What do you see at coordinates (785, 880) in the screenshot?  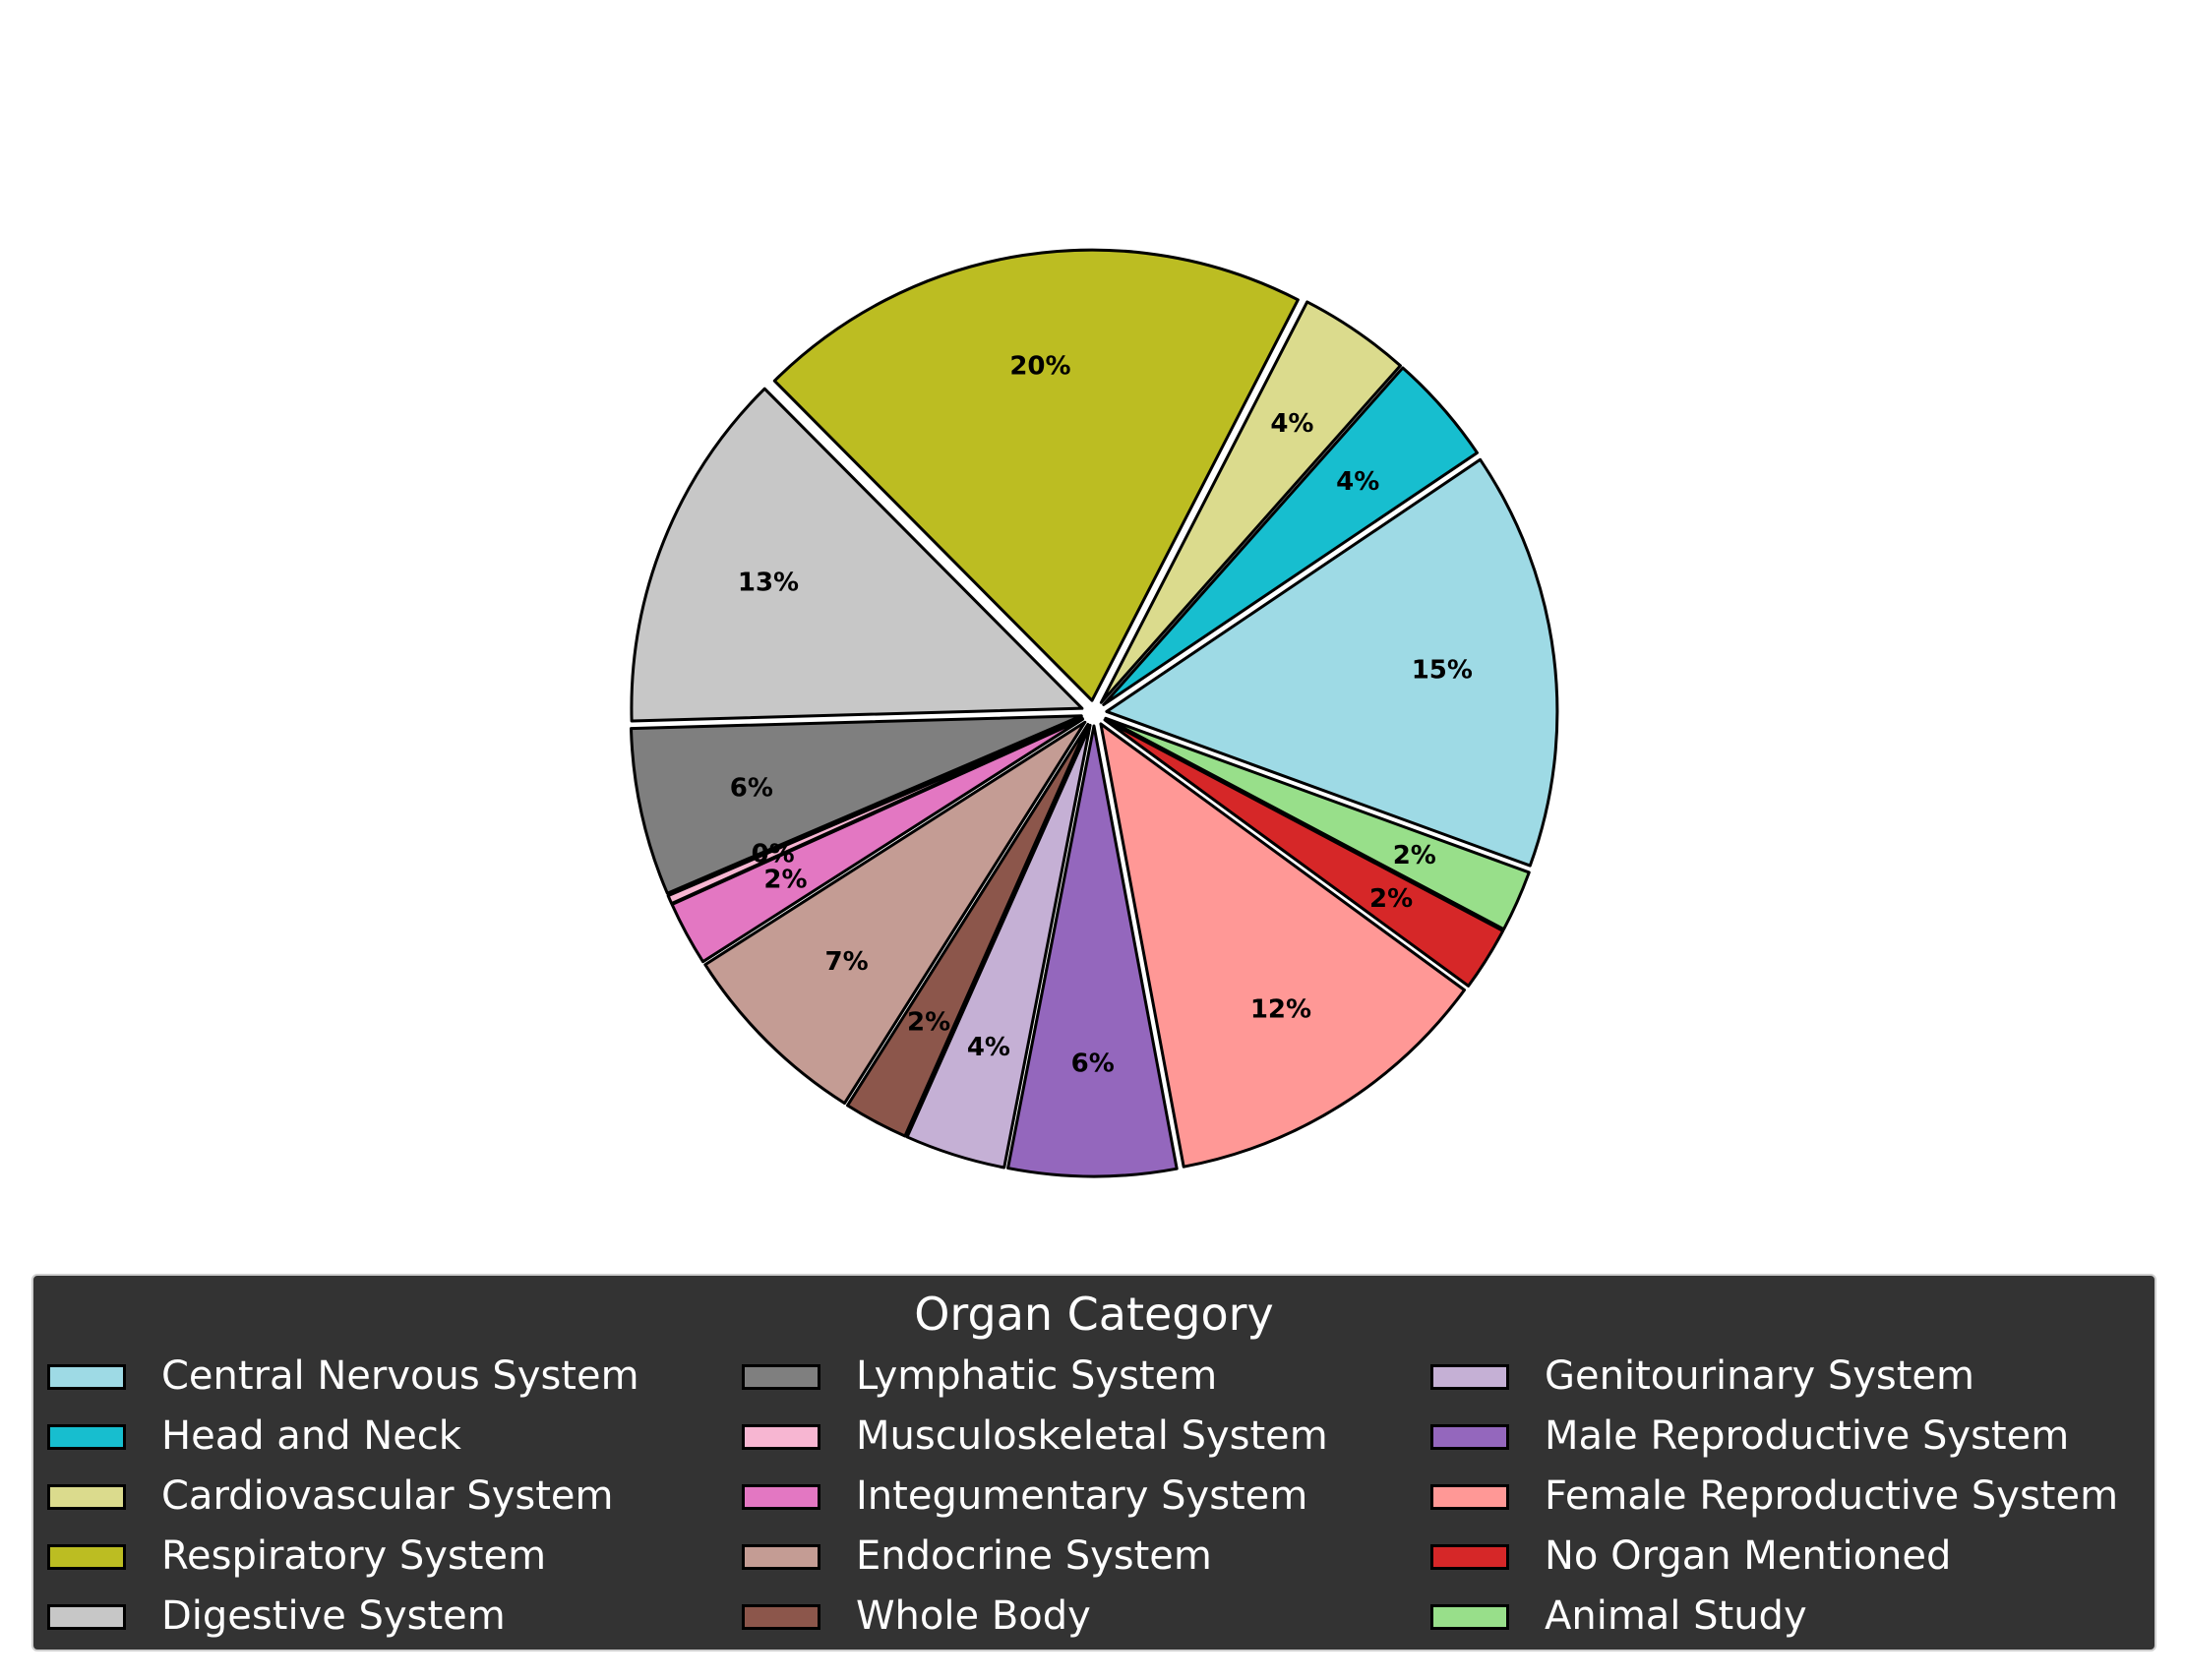 I see `pie-label-integumentary-system: 2%` at bounding box center [785, 880].